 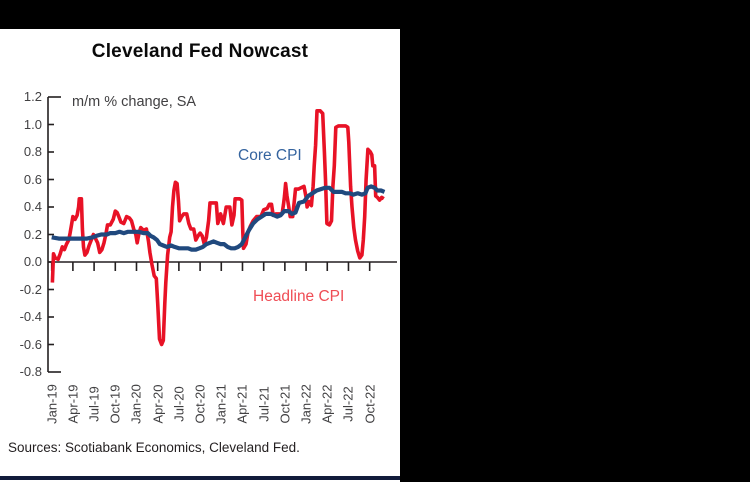 What do you see at coordinates (32, 234) in the screenshot?
I see `y-axis-tick-label: 0.2` at bounding box center [32, 234].